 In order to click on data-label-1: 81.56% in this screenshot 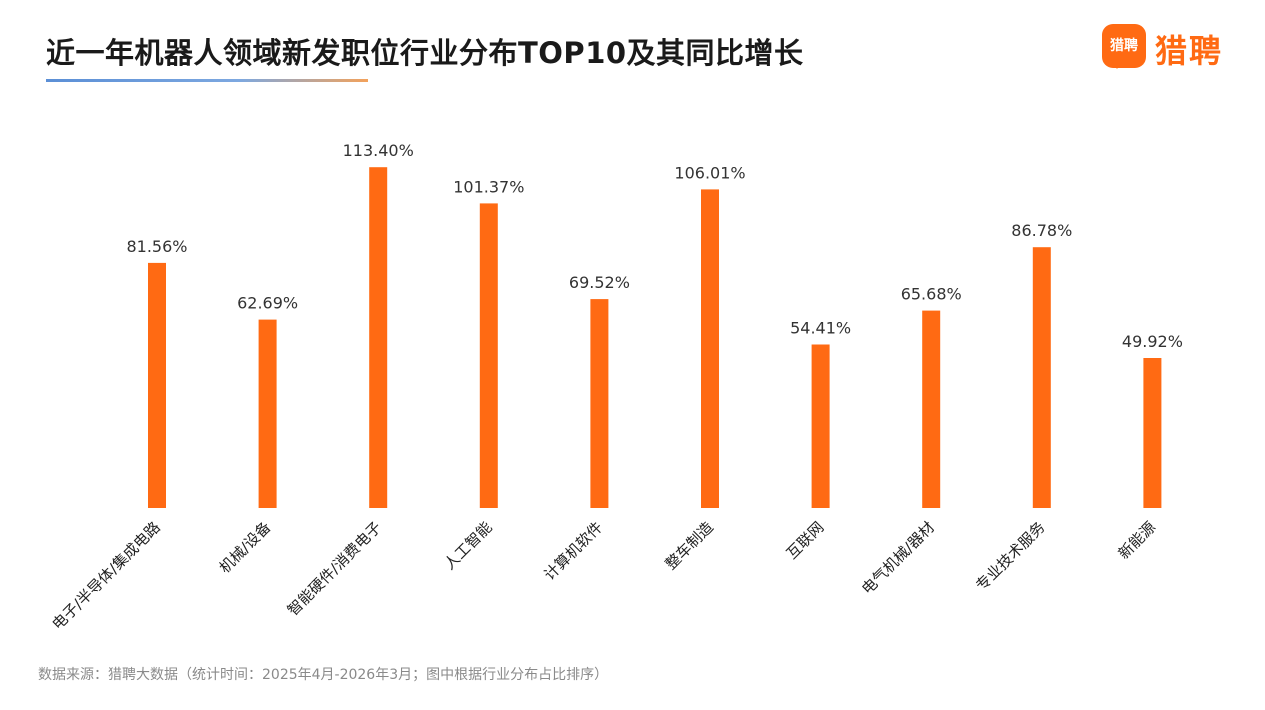, I will do `click(156, 246)`.